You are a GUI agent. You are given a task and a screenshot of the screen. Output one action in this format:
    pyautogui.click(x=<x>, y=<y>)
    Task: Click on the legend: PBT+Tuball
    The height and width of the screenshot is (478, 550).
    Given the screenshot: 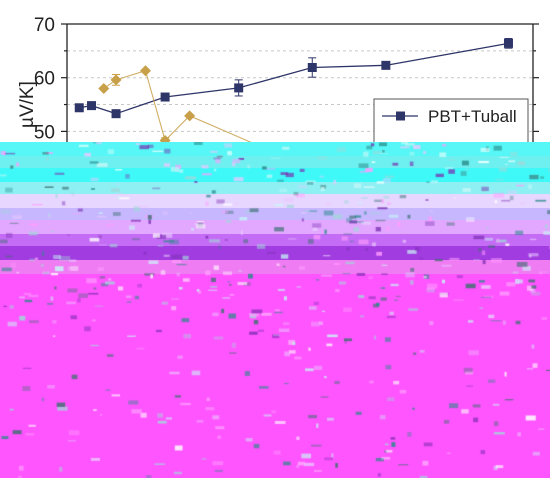 What is the action you would take?
    pyautogui.click(x=451, y=121)
    